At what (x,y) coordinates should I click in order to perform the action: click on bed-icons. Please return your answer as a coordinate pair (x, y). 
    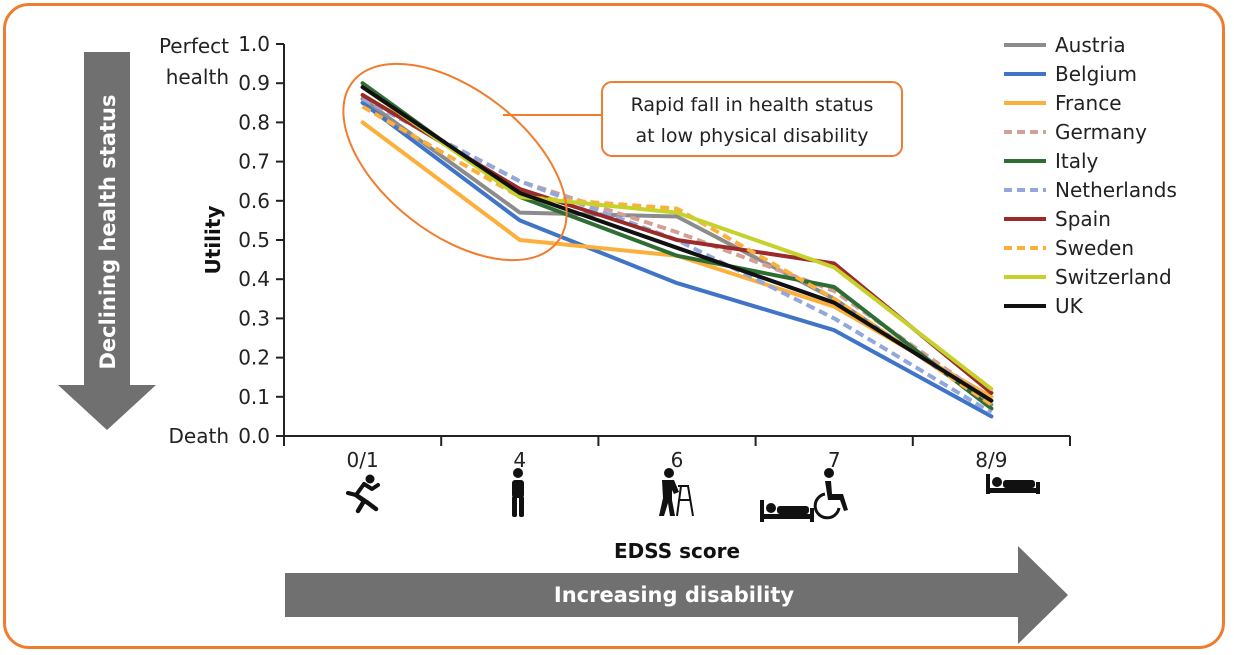
    Looking at the image, I should click on (900, 498).